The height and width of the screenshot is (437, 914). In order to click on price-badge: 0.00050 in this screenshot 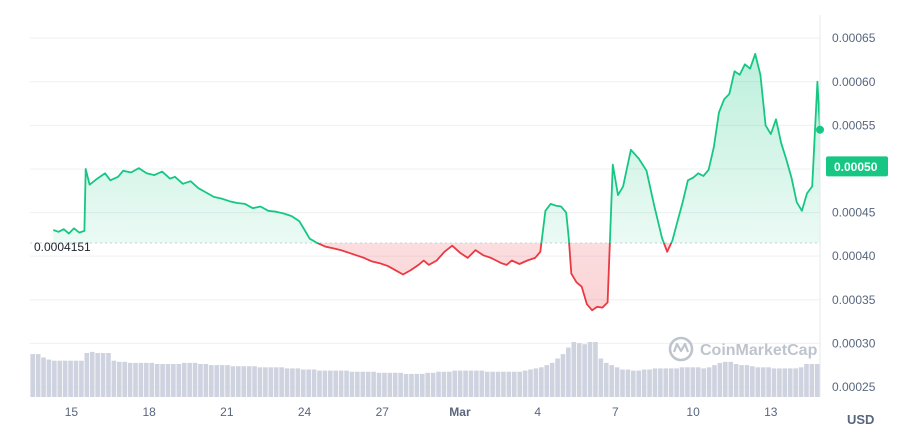, I will do `click(857, 166)`.